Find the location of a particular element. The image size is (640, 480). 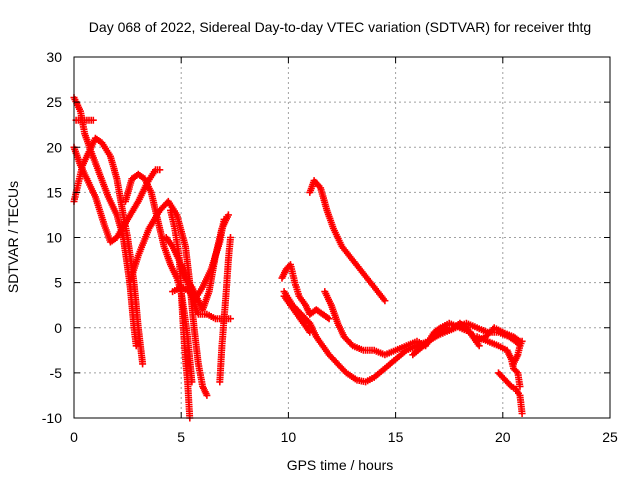

y-tick-label: 0 is located at coordinates (58, 328).